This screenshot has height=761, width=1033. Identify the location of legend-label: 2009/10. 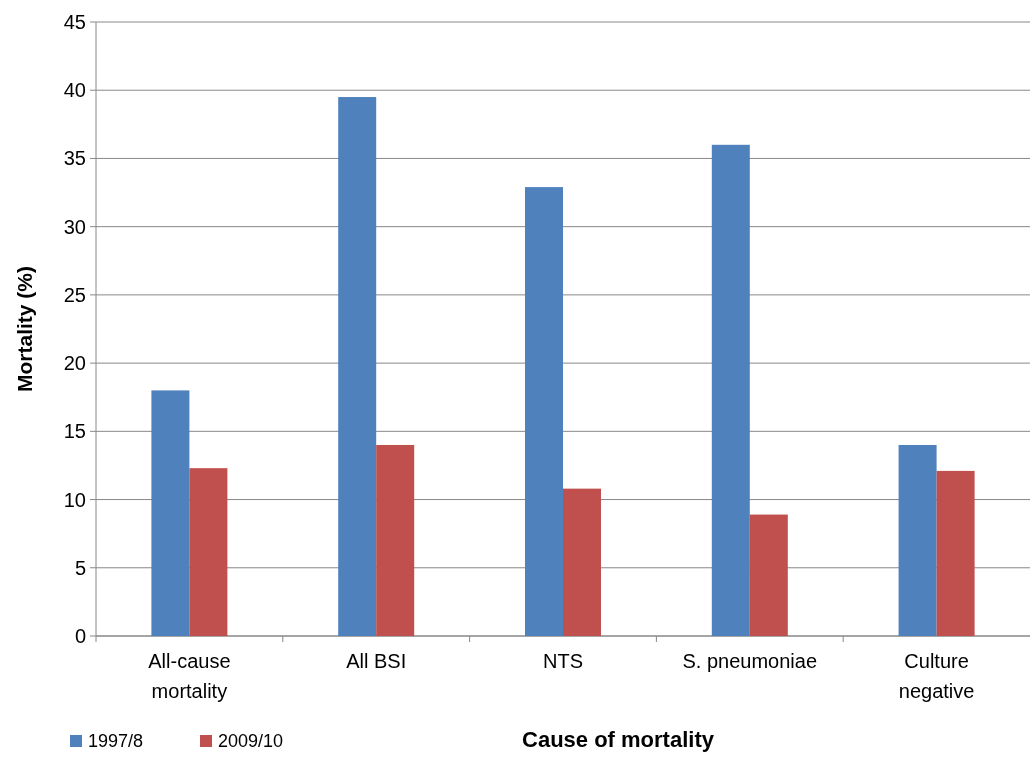
(251, 741).